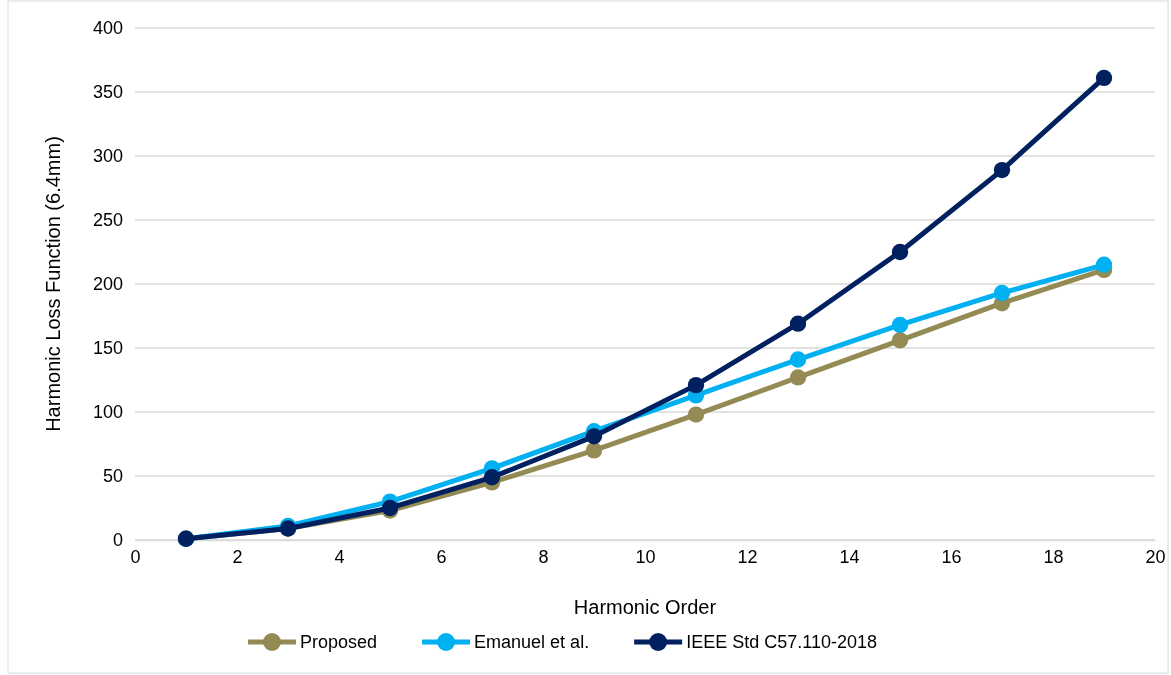 This screenshot has width=1171, height=675. Describe the element at coordinates (107, 220) in the screenshot. I see `y-tick-label: 250` at that location.